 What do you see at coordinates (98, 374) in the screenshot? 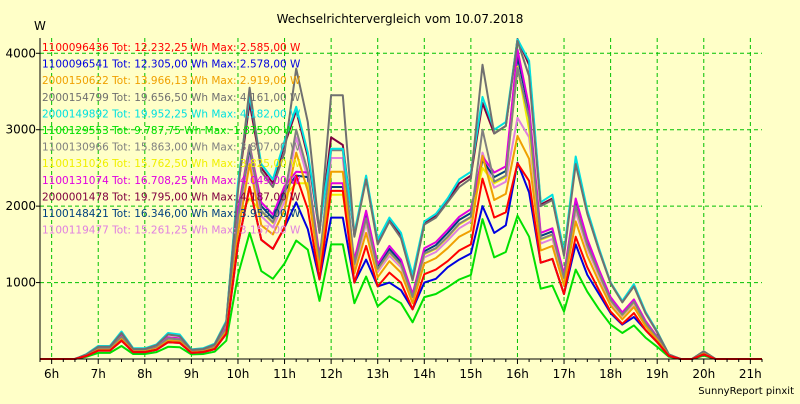
I see `x-tick-label: 7h` at bounding box center [98, 374].